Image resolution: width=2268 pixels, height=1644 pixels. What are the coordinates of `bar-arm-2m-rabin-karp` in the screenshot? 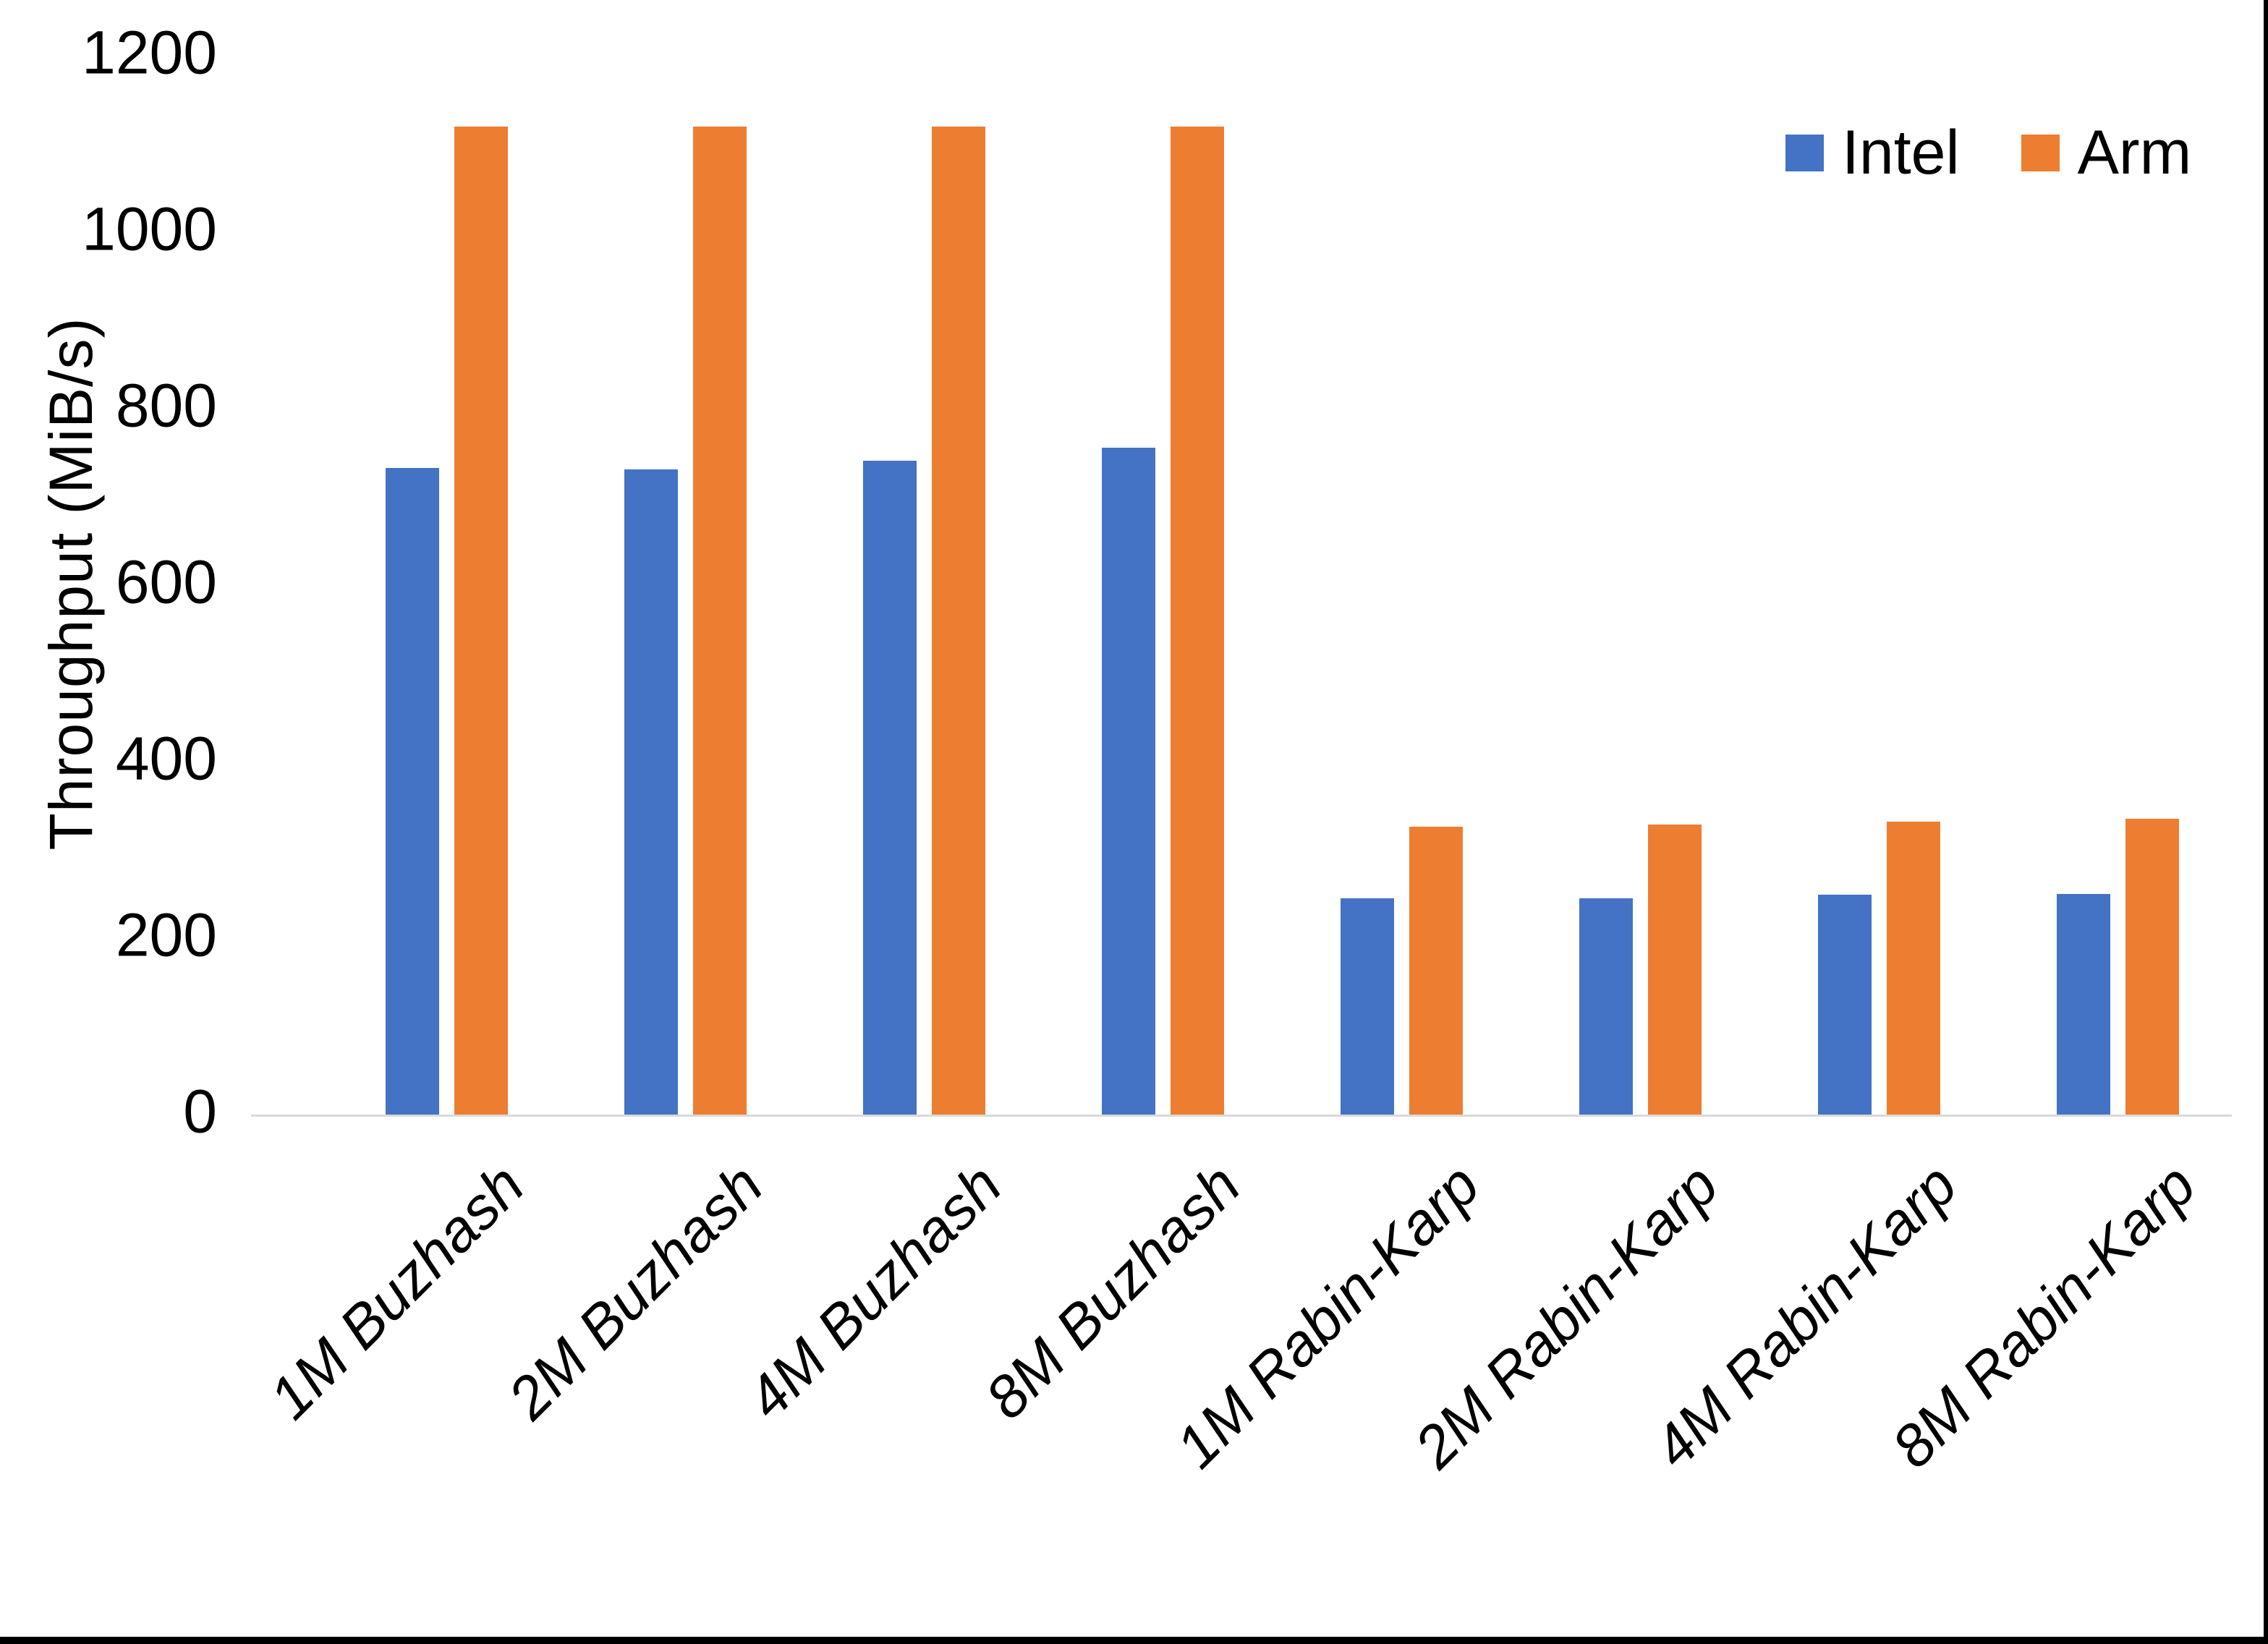 It's located at (1675, 970).